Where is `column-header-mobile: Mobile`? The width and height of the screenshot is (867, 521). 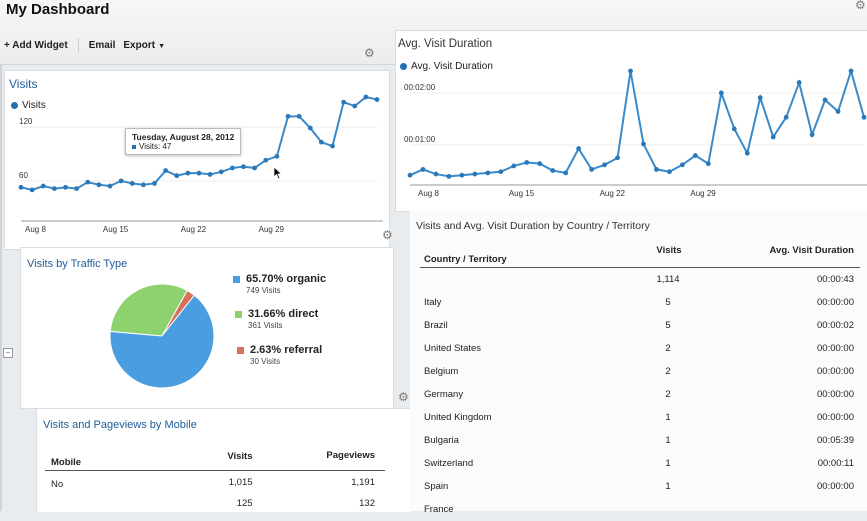
column-header-mobile: Mobile is located at coordinates (66, 462).